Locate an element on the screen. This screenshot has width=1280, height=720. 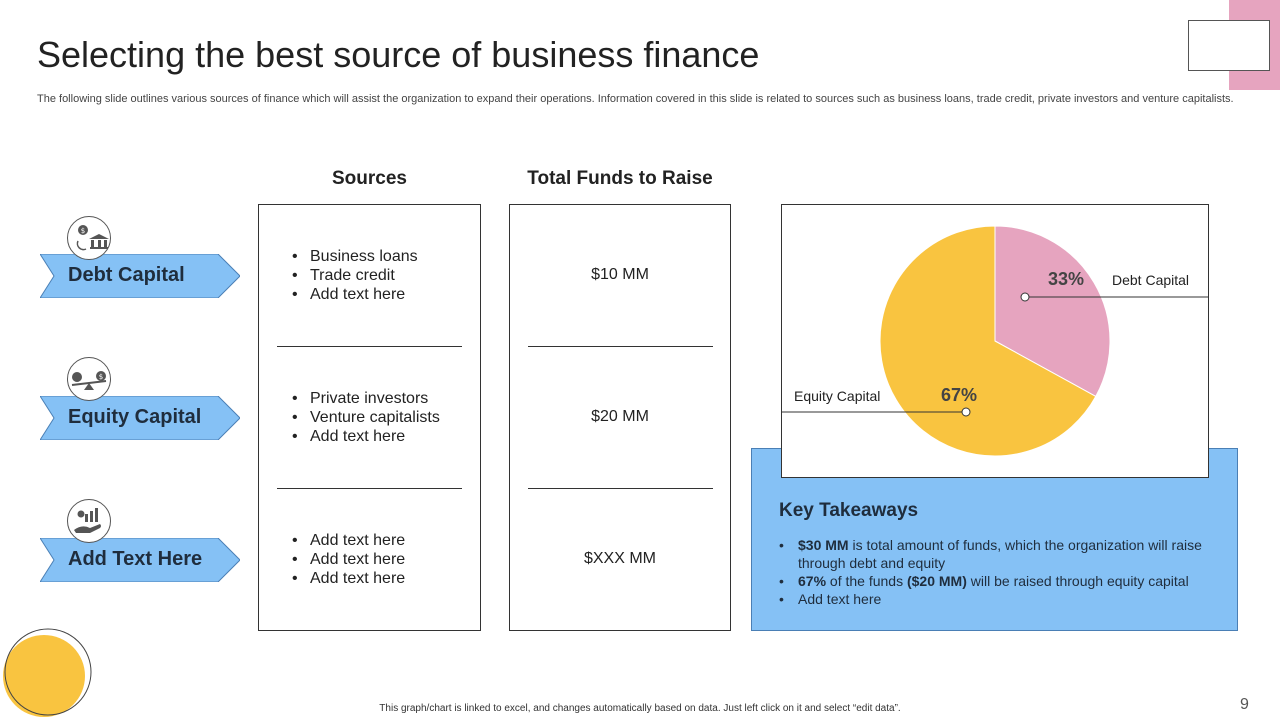
category-tag-equity is located at coordinates (140, 418).